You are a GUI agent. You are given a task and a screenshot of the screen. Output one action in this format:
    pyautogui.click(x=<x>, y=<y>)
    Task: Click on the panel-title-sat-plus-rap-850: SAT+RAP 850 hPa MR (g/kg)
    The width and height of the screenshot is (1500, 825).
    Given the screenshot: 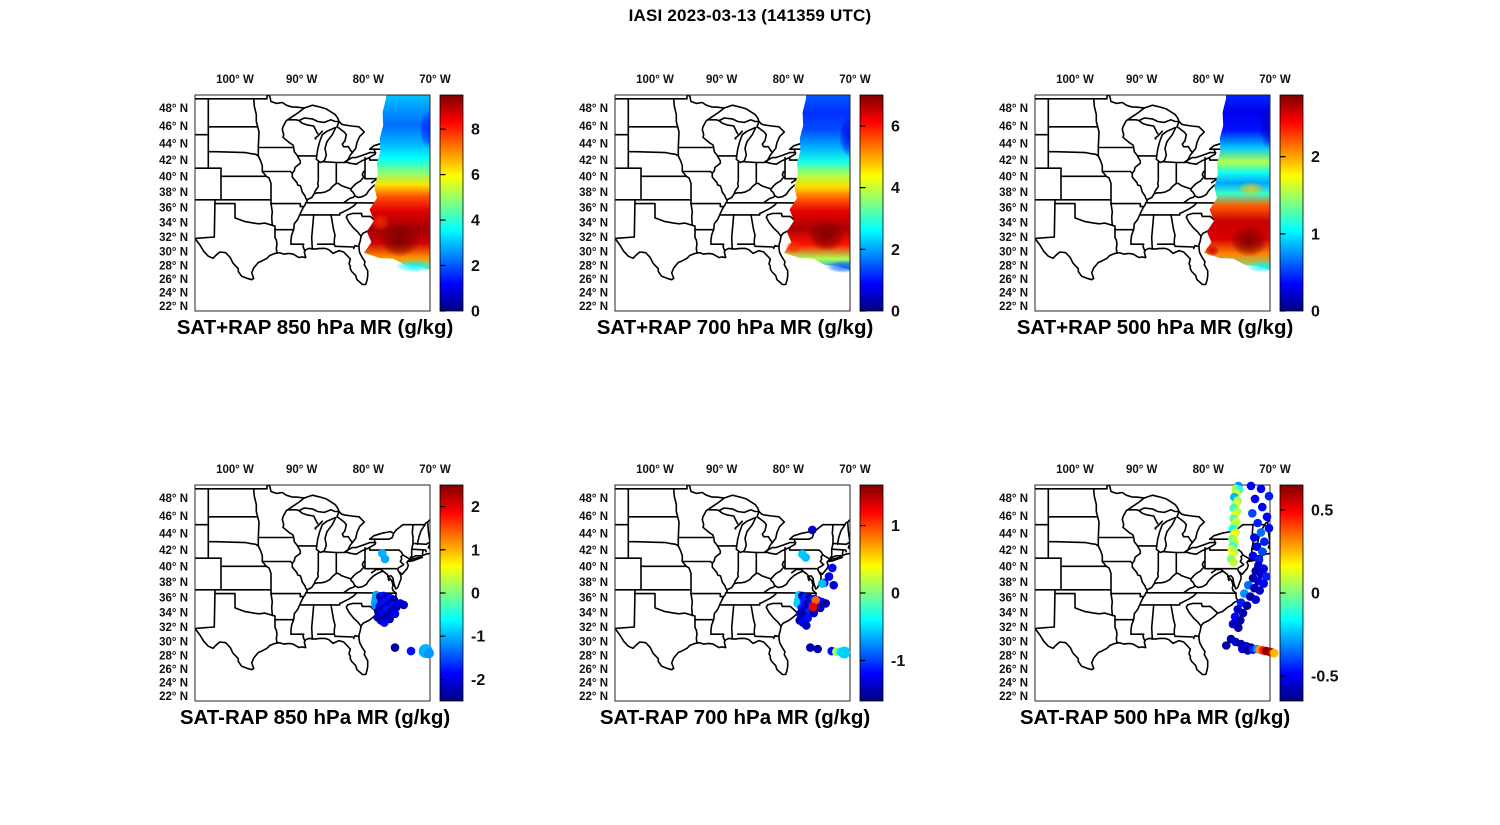 What is the action you would take?
    pyautogui.click(x=315, y=327)
    